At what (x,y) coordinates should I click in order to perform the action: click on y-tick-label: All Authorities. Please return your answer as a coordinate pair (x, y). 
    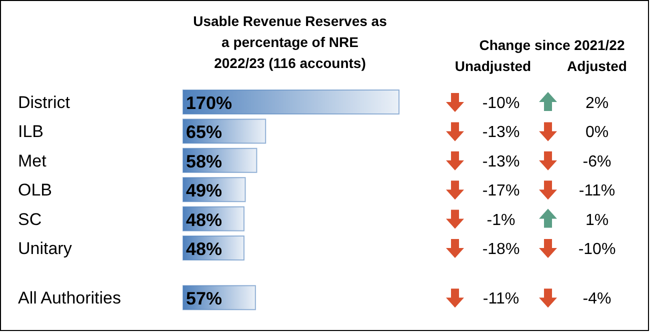
    Looking at the image, I should click on (69, 298).